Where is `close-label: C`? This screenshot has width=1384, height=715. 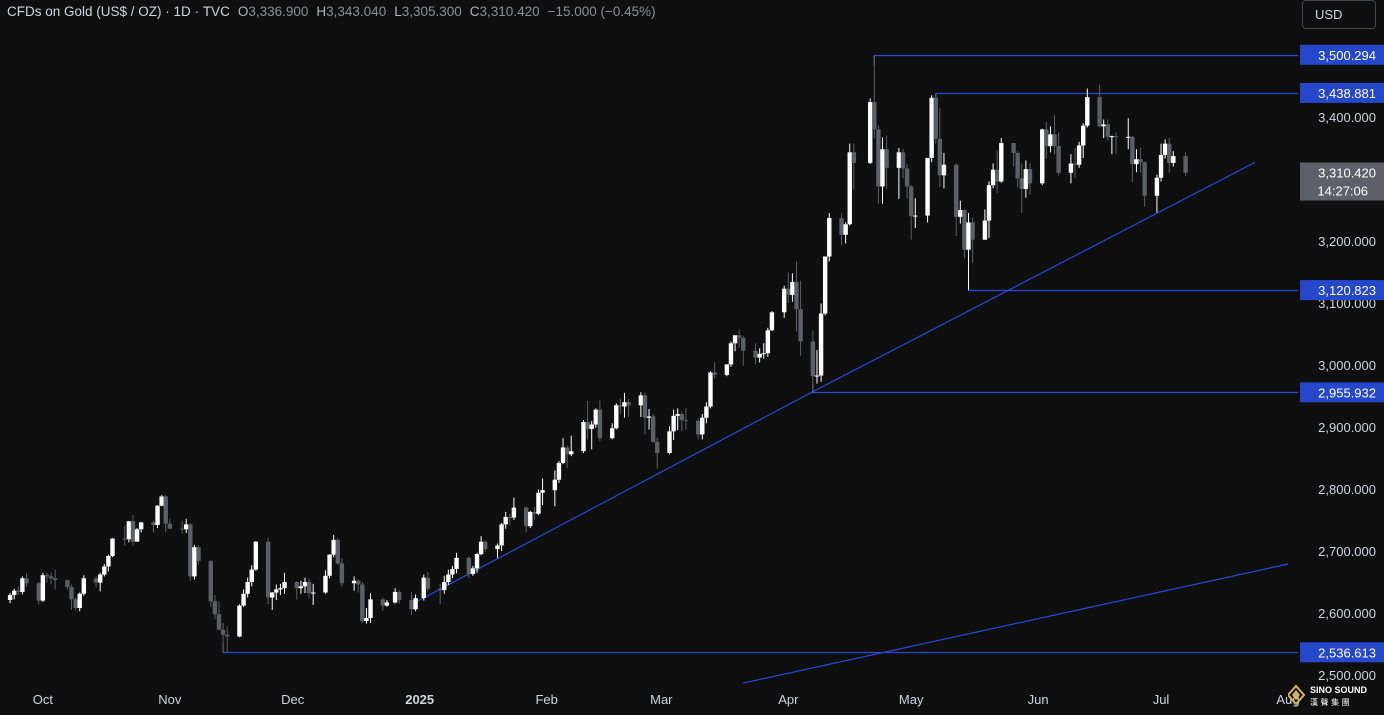
close-label: C is located at coordinates (474, 11).